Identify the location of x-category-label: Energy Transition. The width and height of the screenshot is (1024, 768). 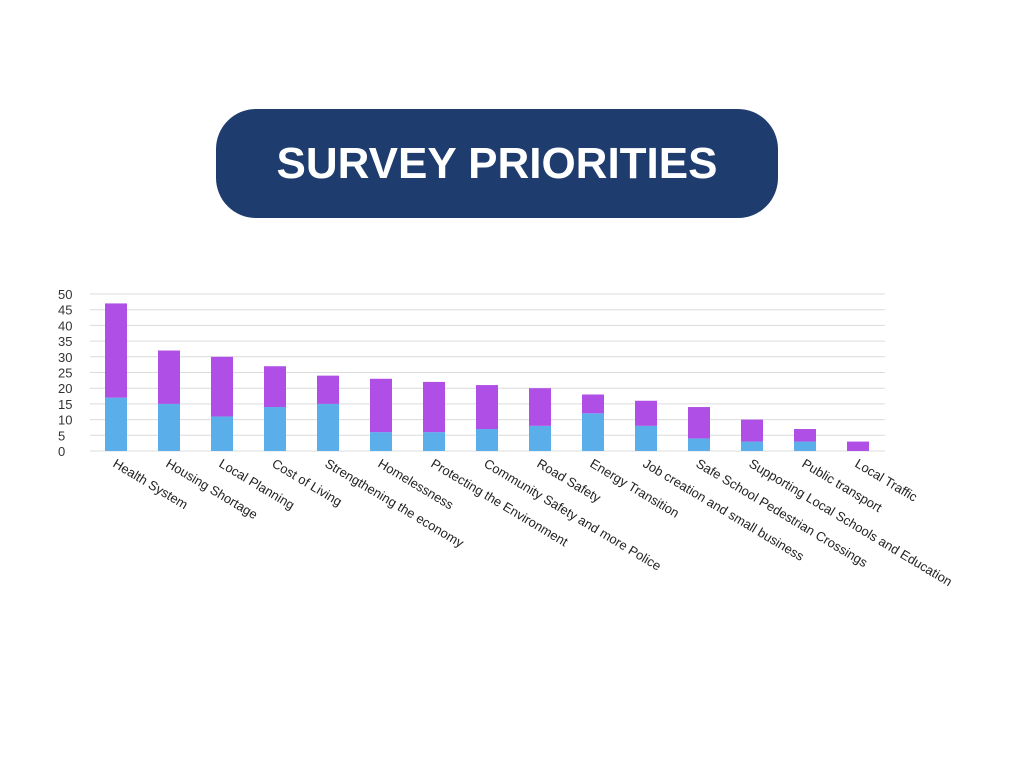
(634, 488).